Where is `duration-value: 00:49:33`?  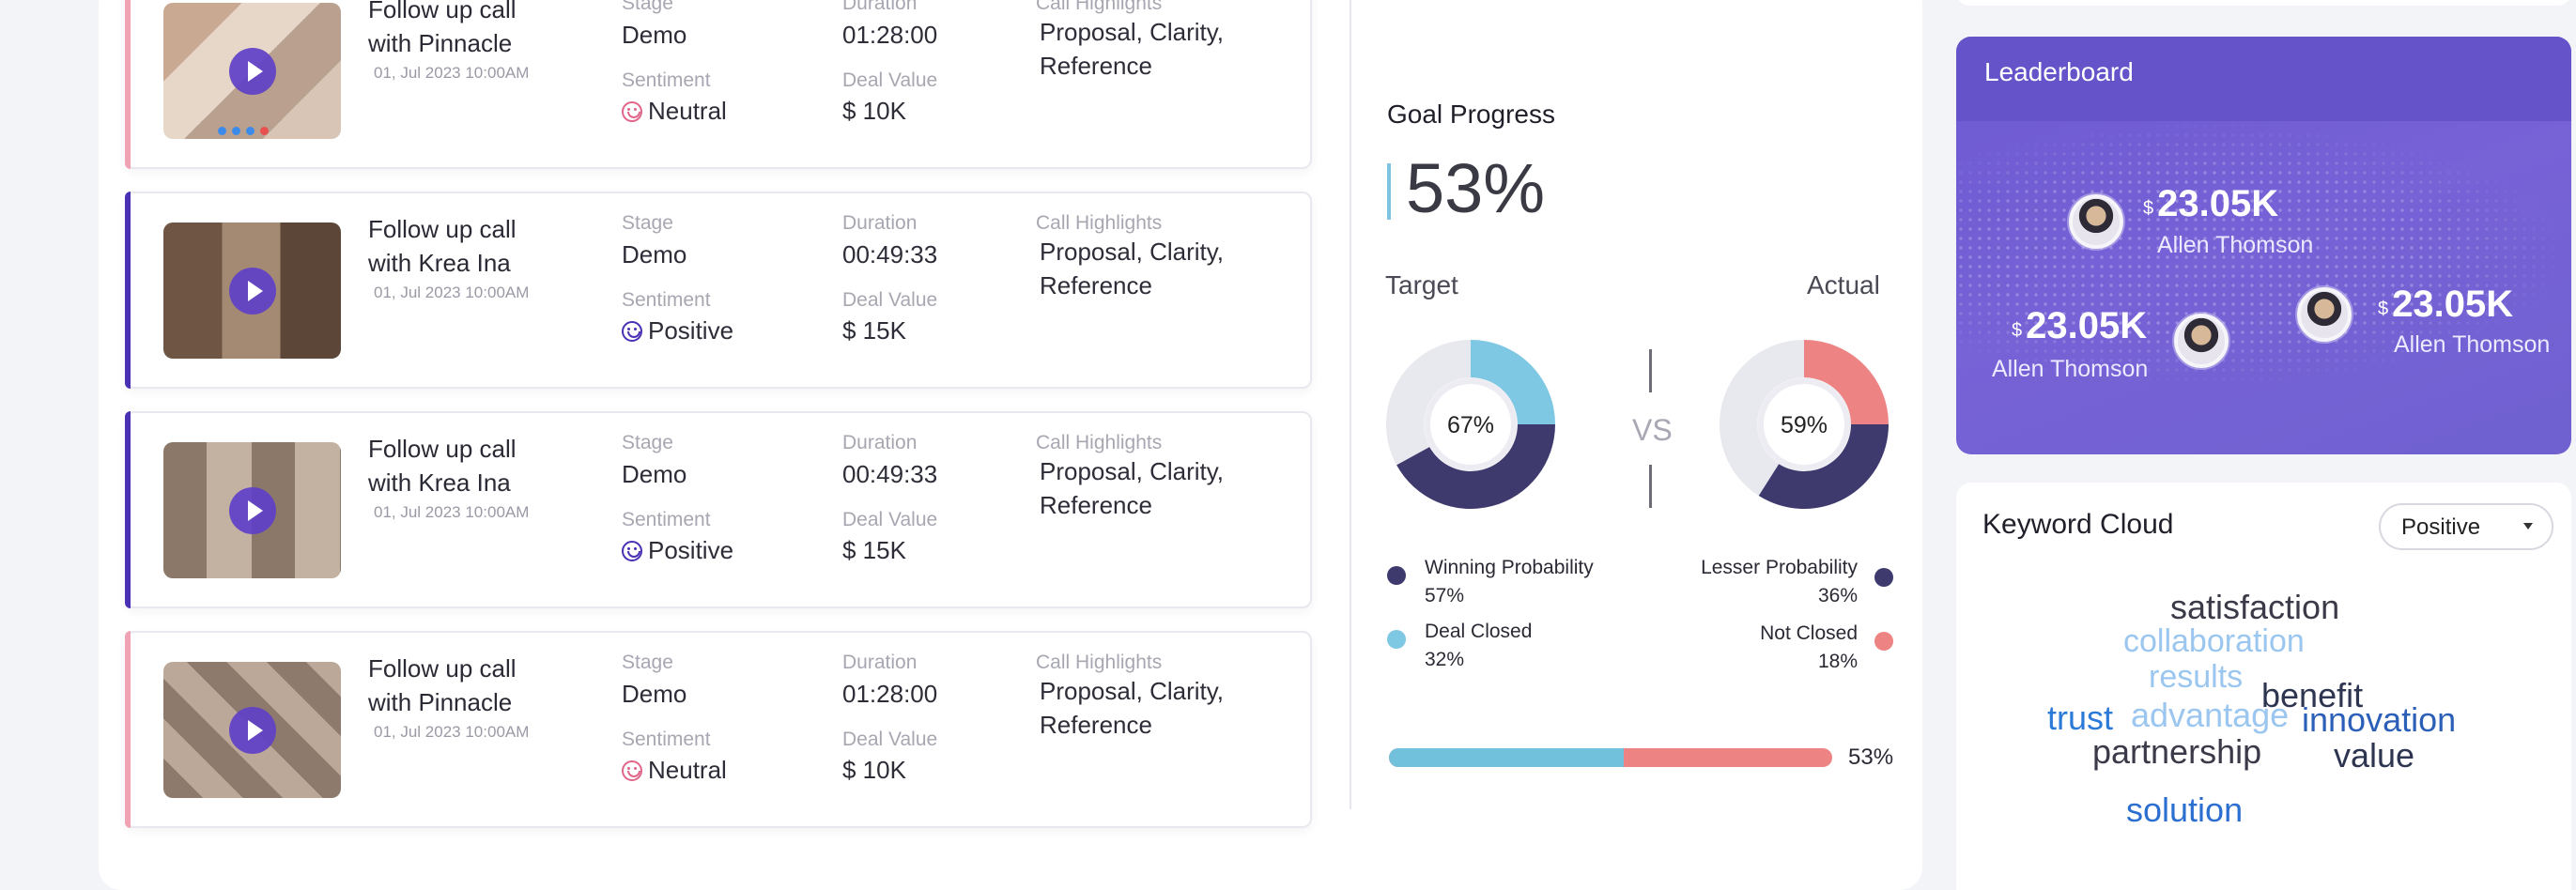 duration-value: 00:49:33 is located at coordinates (890, 474).